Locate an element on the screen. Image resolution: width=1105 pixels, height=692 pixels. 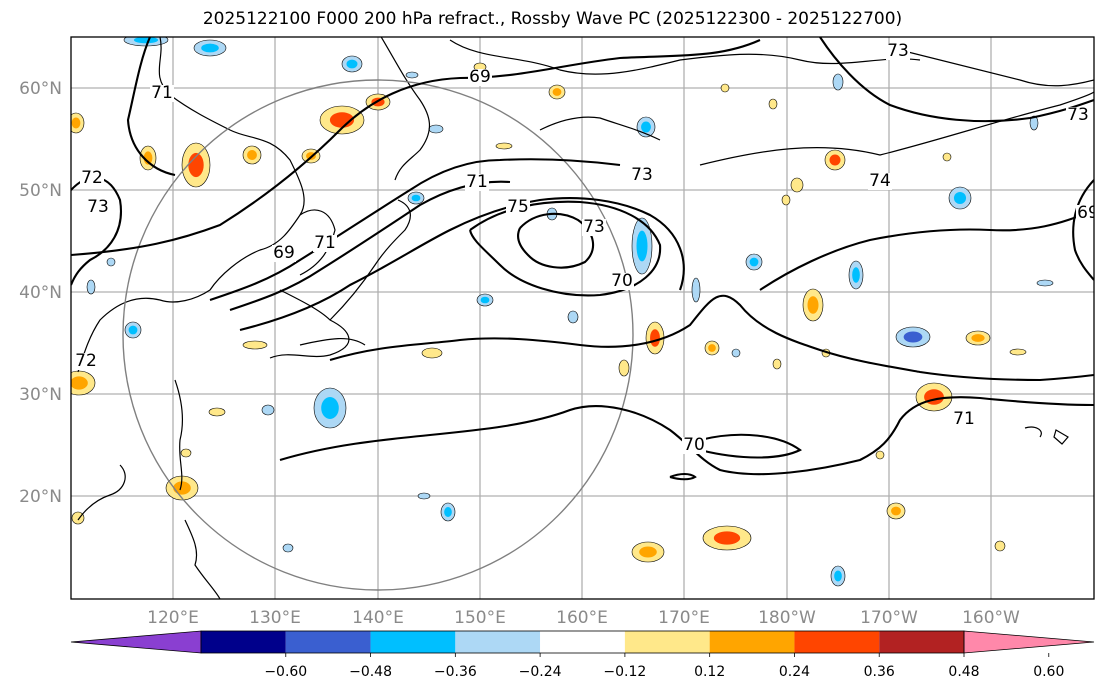
colorbar-tick-label: 0.12 is located at coordinates (709, 672).